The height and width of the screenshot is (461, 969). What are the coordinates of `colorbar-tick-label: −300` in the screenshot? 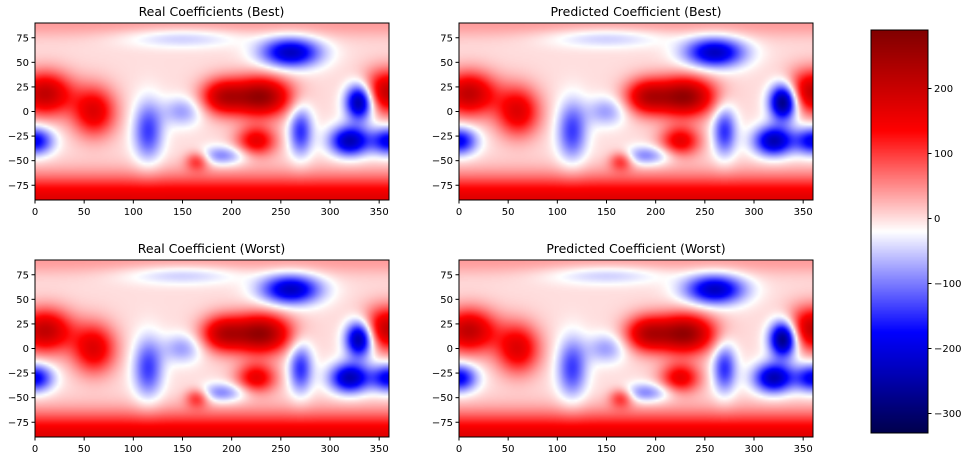 It's located at (947, 414).